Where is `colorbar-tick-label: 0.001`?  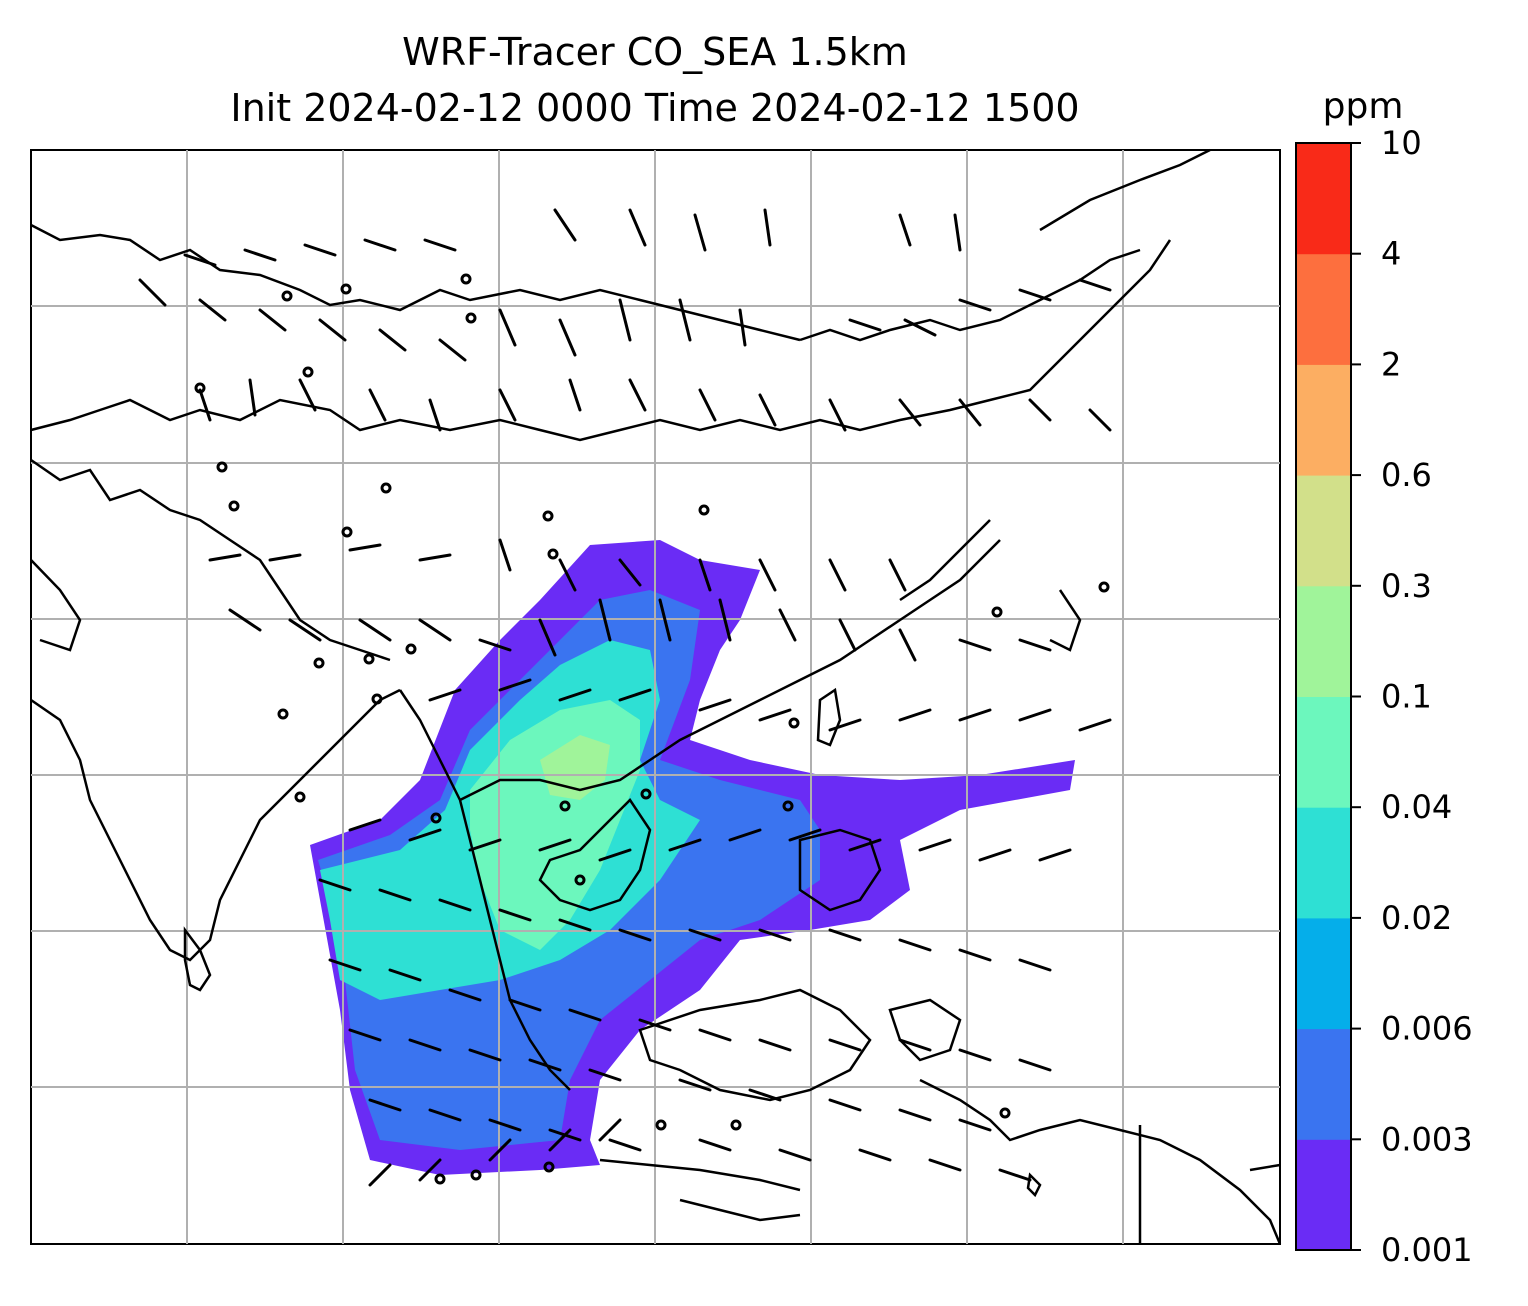 colorbar-tick-label: 0.001 is located at coordinates (1427, 1250).